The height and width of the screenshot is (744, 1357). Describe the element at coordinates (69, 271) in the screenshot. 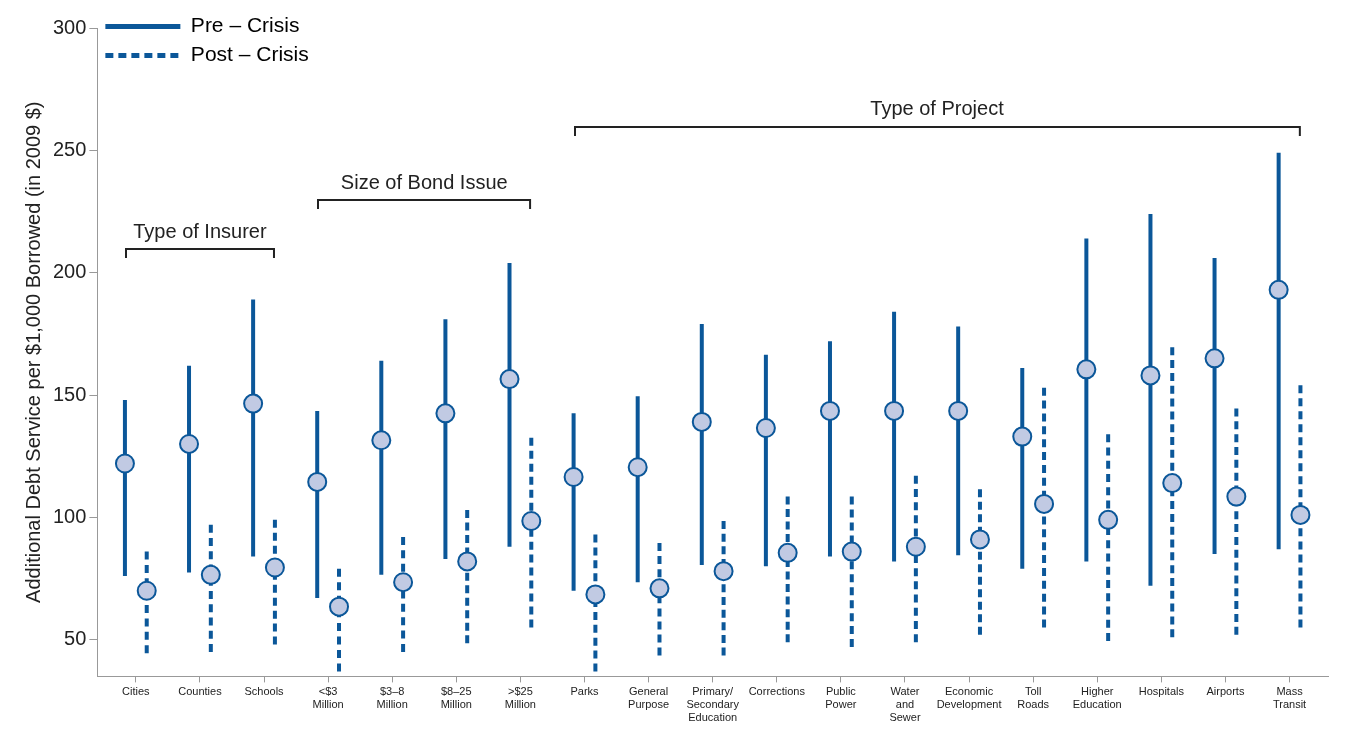

I see `y-tick-label: 200` at that location.